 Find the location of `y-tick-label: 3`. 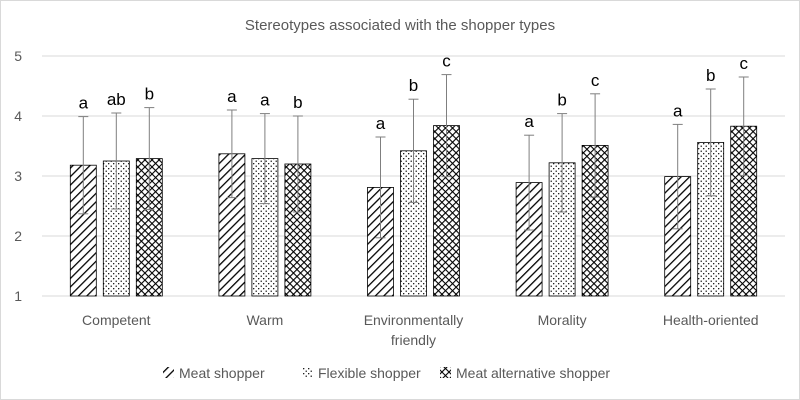

y-tick-label: 3 is located at coordinates (18, 176).